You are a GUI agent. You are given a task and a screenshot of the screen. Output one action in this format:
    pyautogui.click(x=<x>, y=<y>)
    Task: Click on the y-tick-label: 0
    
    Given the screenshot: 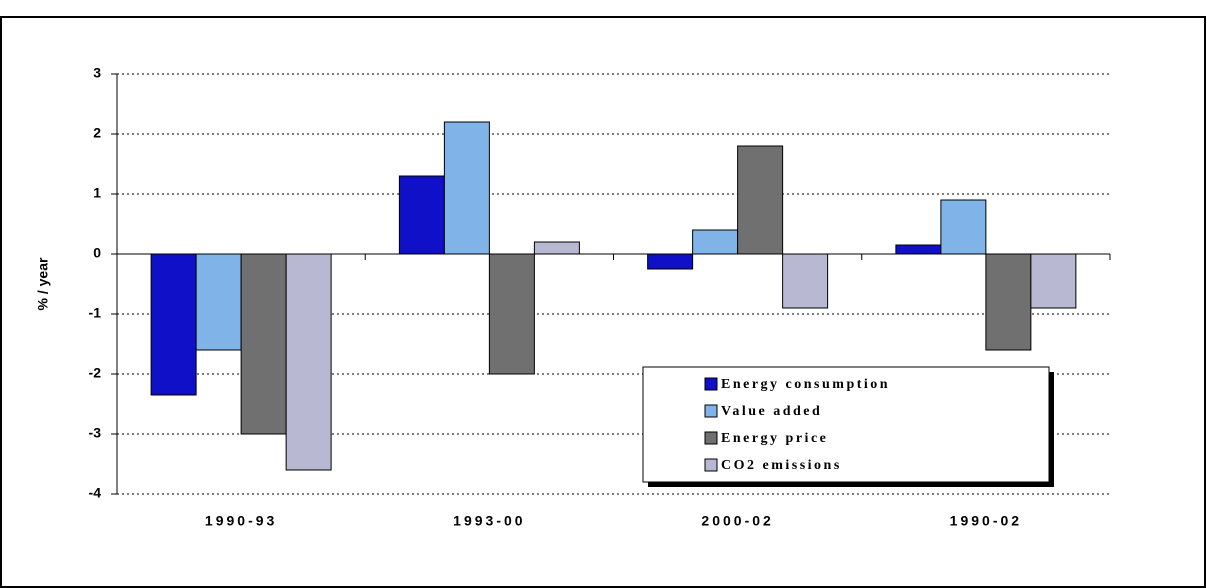 What is the action you would take?
    pyautogui.click(x=97, y=253)
    